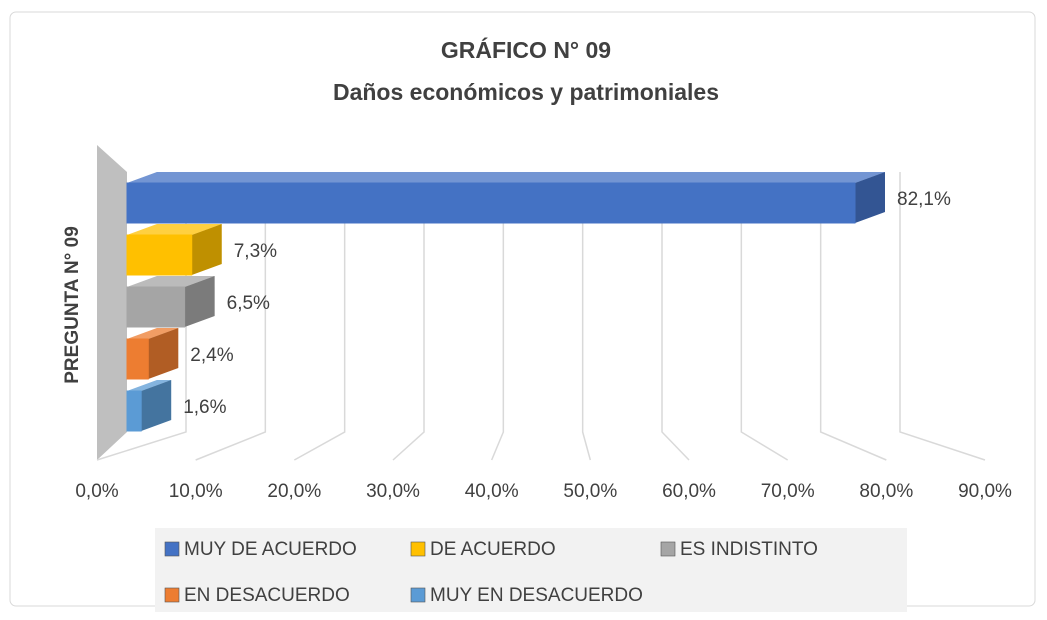  What do you see at coordinates (492, 491) in the screenshot?
I see `x-tick-label: 40,0%` at bounding box center [492, 491].